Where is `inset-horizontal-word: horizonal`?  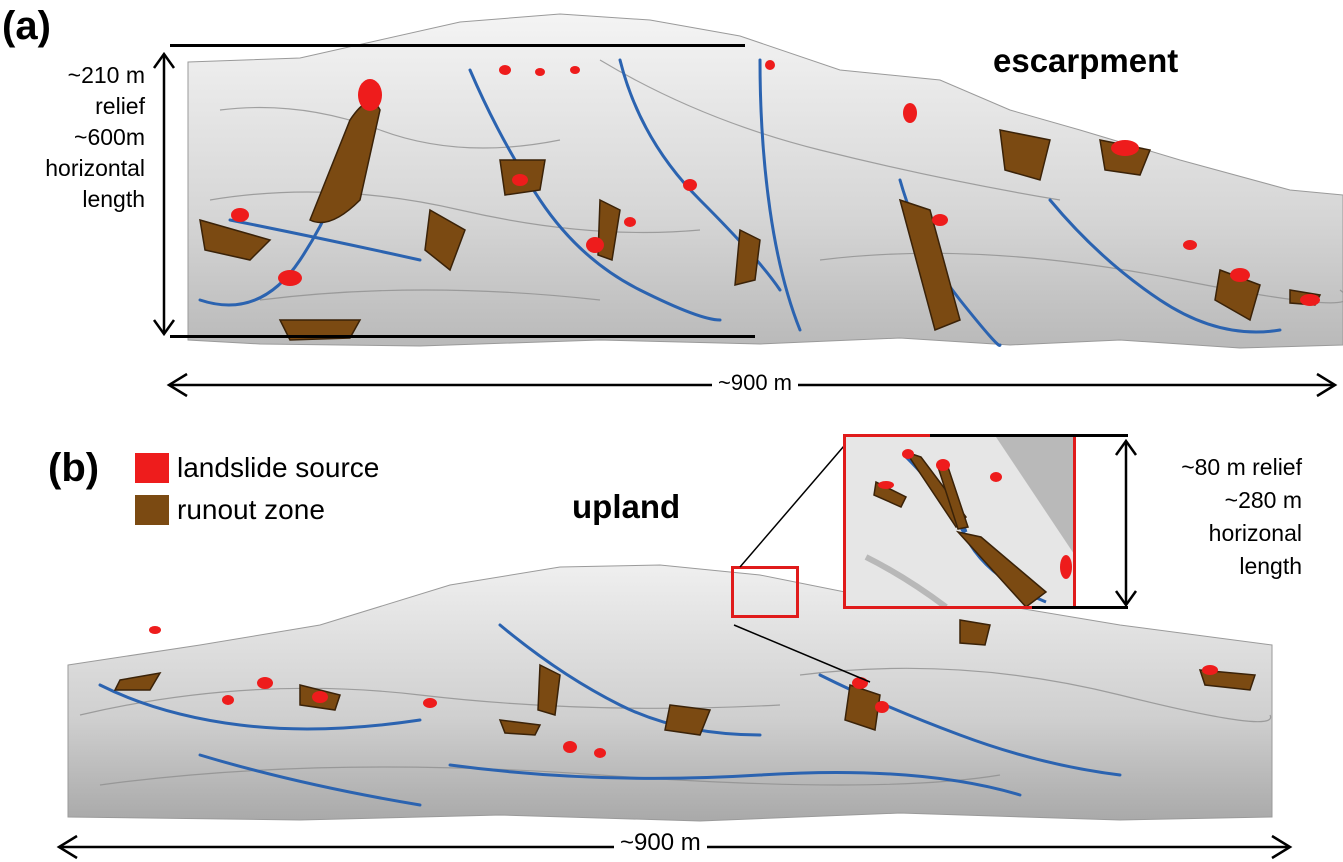
inset-horizontal-word: horizonal is located at coordinates (1255, 533).